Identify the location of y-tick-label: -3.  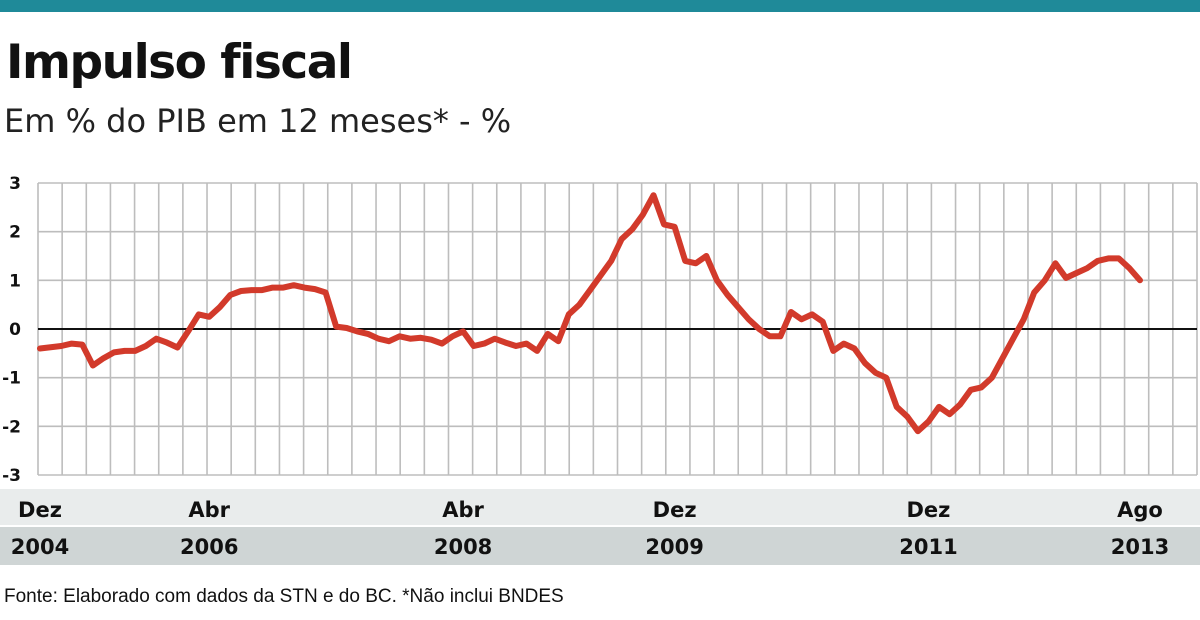
(11, 476).